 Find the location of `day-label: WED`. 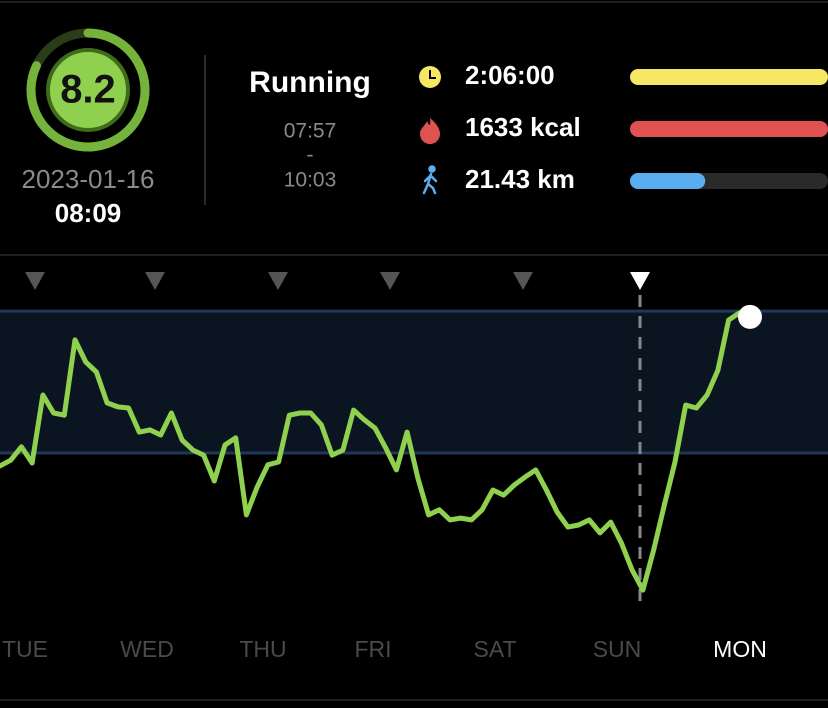

day-label: WED is located at coordinates (147, 649).